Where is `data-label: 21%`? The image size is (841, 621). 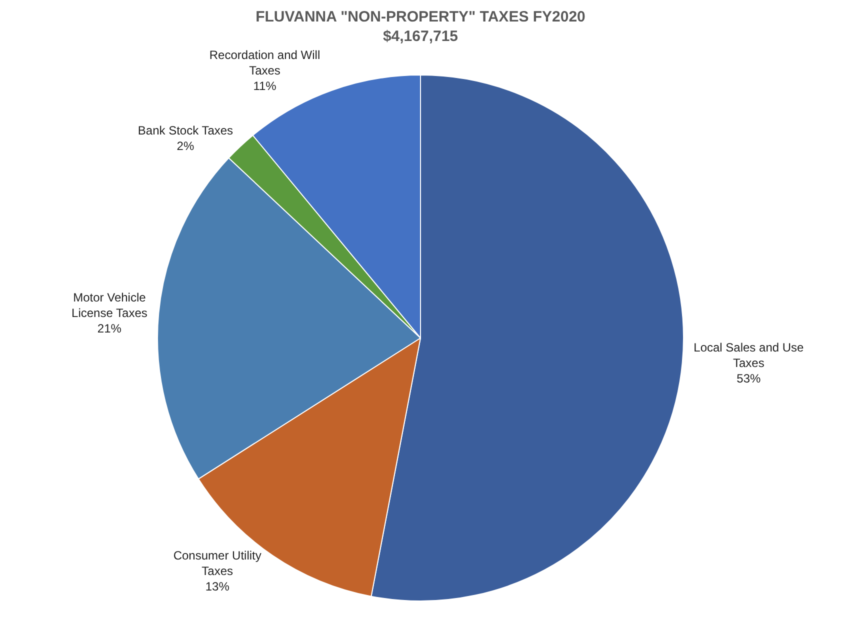 data-label: 21% is located at coordinates (109, 329).